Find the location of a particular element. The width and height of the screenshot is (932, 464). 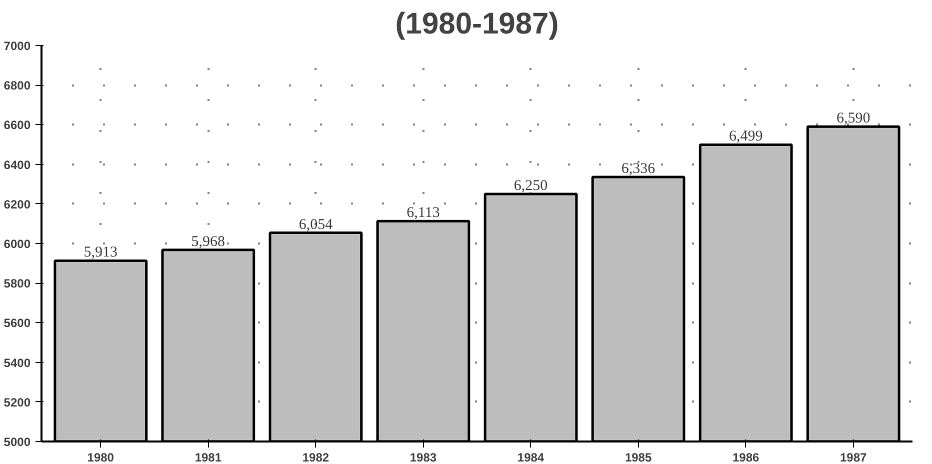

x-tick-label: 1984 is located at coordinates (530, 457).